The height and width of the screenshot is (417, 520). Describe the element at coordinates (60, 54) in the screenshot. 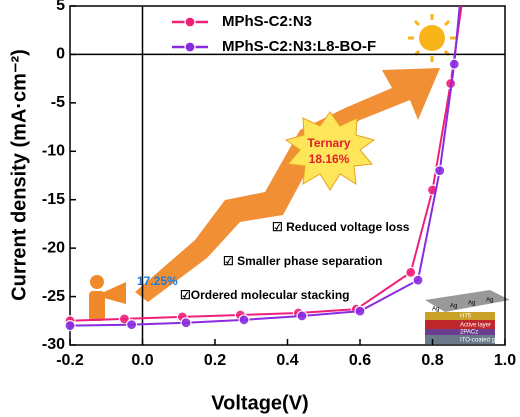

I see `y-tick-label: 0` at that location.